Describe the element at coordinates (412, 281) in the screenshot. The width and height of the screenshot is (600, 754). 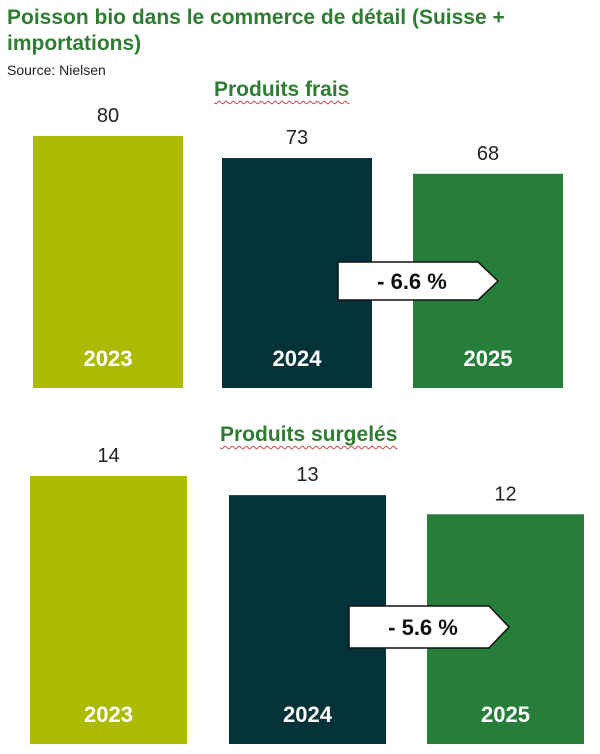
I see `change-label: - 6.6 %` at that location.